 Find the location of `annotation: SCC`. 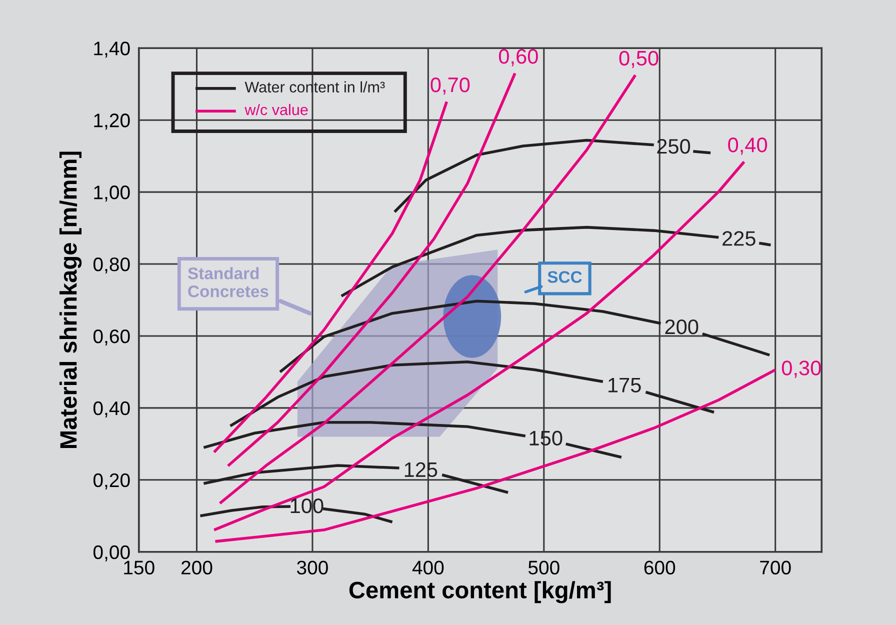

annotation: SCC is located at coordinates (565, 277).